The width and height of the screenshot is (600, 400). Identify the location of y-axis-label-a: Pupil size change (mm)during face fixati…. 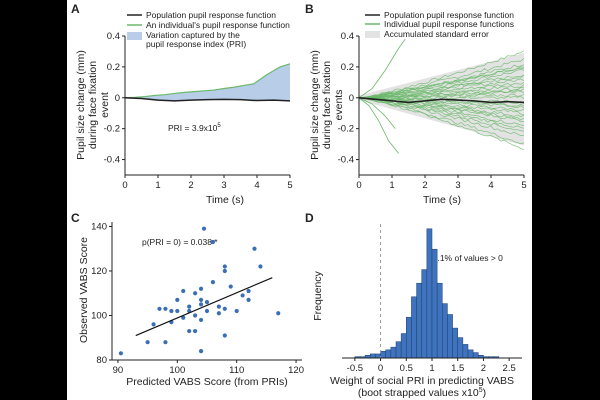
(93, 105).